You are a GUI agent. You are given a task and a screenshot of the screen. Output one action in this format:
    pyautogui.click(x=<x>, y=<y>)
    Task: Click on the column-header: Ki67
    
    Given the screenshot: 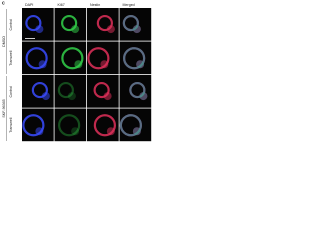 What is the action you would take?
    pyautogui.click(x=61, y=5)
    